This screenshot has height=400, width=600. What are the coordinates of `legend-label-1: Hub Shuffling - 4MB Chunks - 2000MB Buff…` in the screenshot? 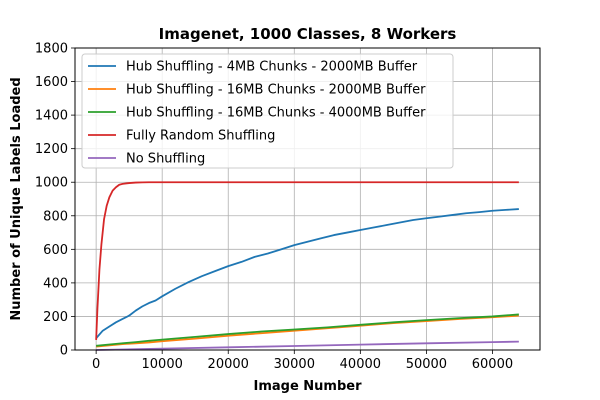 It's located at (272, 67).